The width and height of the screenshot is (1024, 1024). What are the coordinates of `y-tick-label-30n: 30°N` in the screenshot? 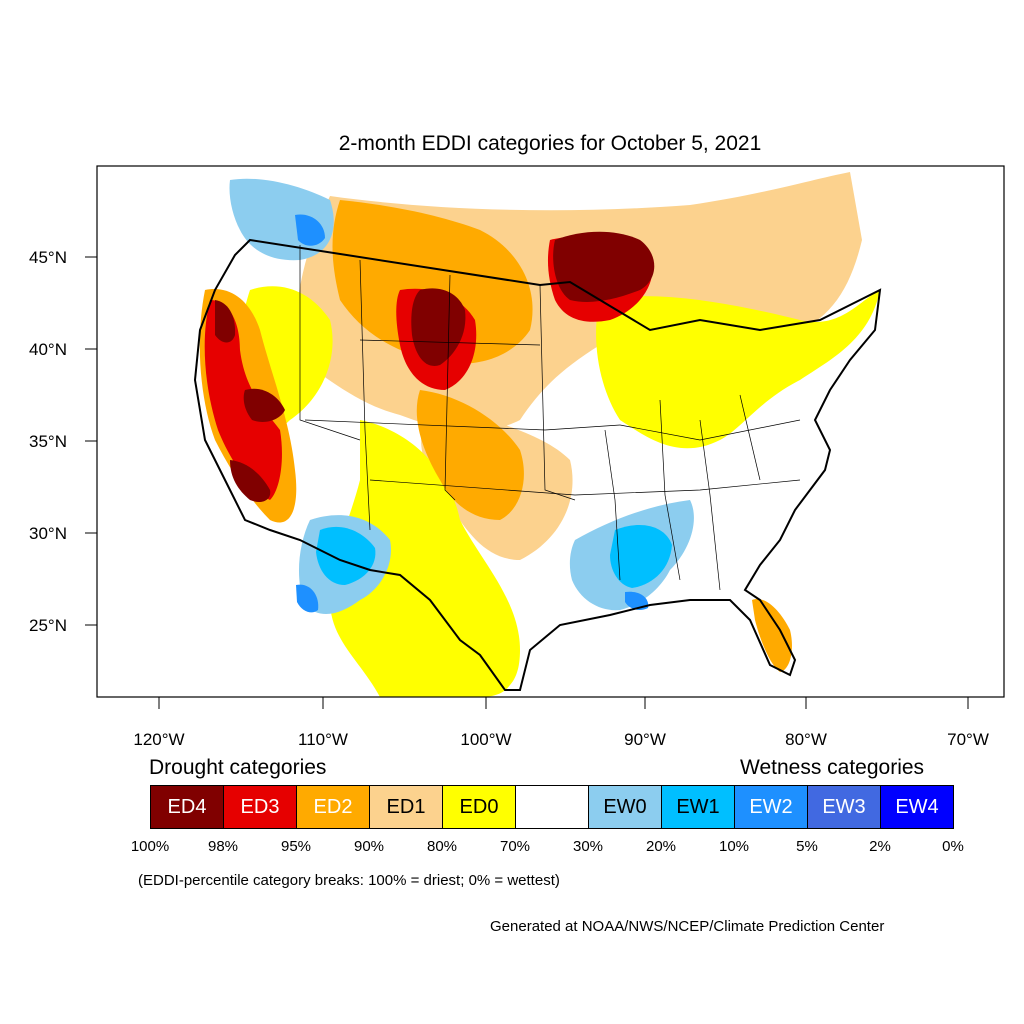 It's located at (48, 533).